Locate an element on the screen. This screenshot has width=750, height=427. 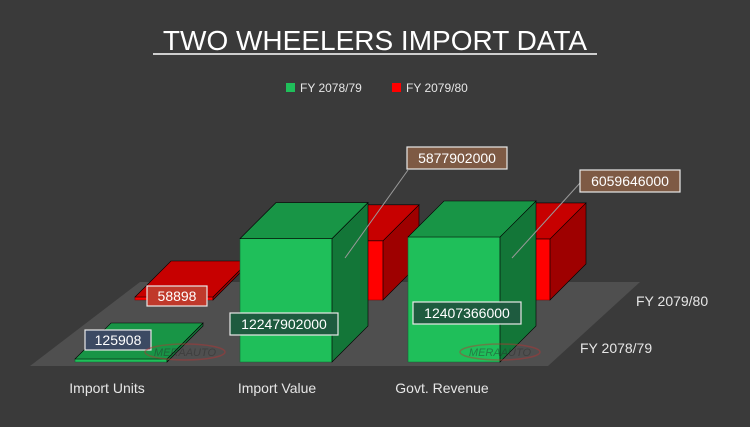
bar-import-value-fy7879 is located at coordinates (304, 282).